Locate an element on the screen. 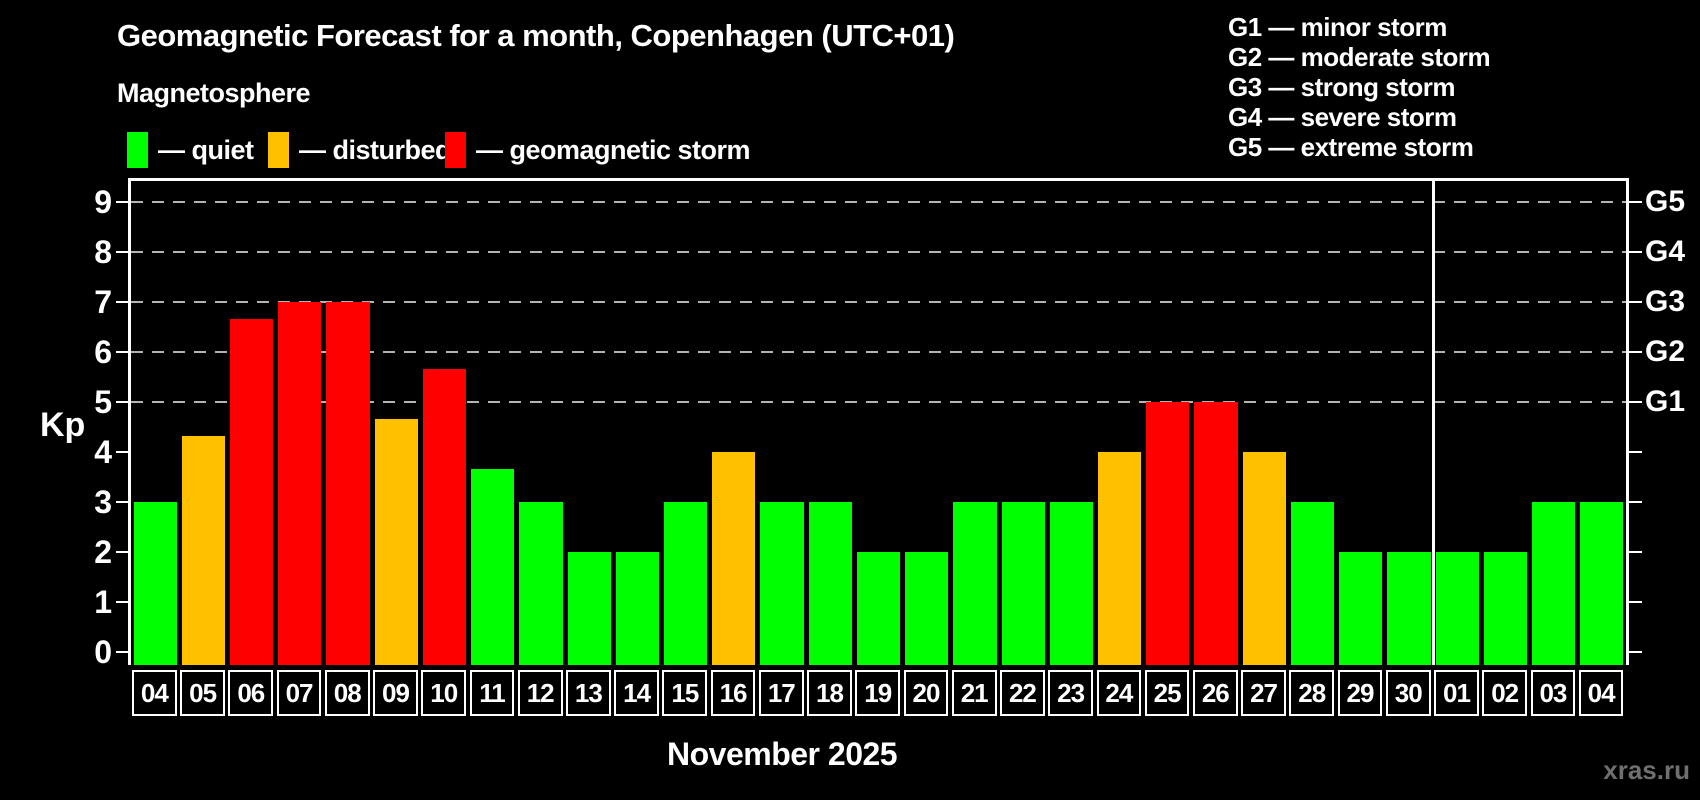 The height and width of the screenshot is (800, 1700). plot-border-left is located at coordinates (129, 421).